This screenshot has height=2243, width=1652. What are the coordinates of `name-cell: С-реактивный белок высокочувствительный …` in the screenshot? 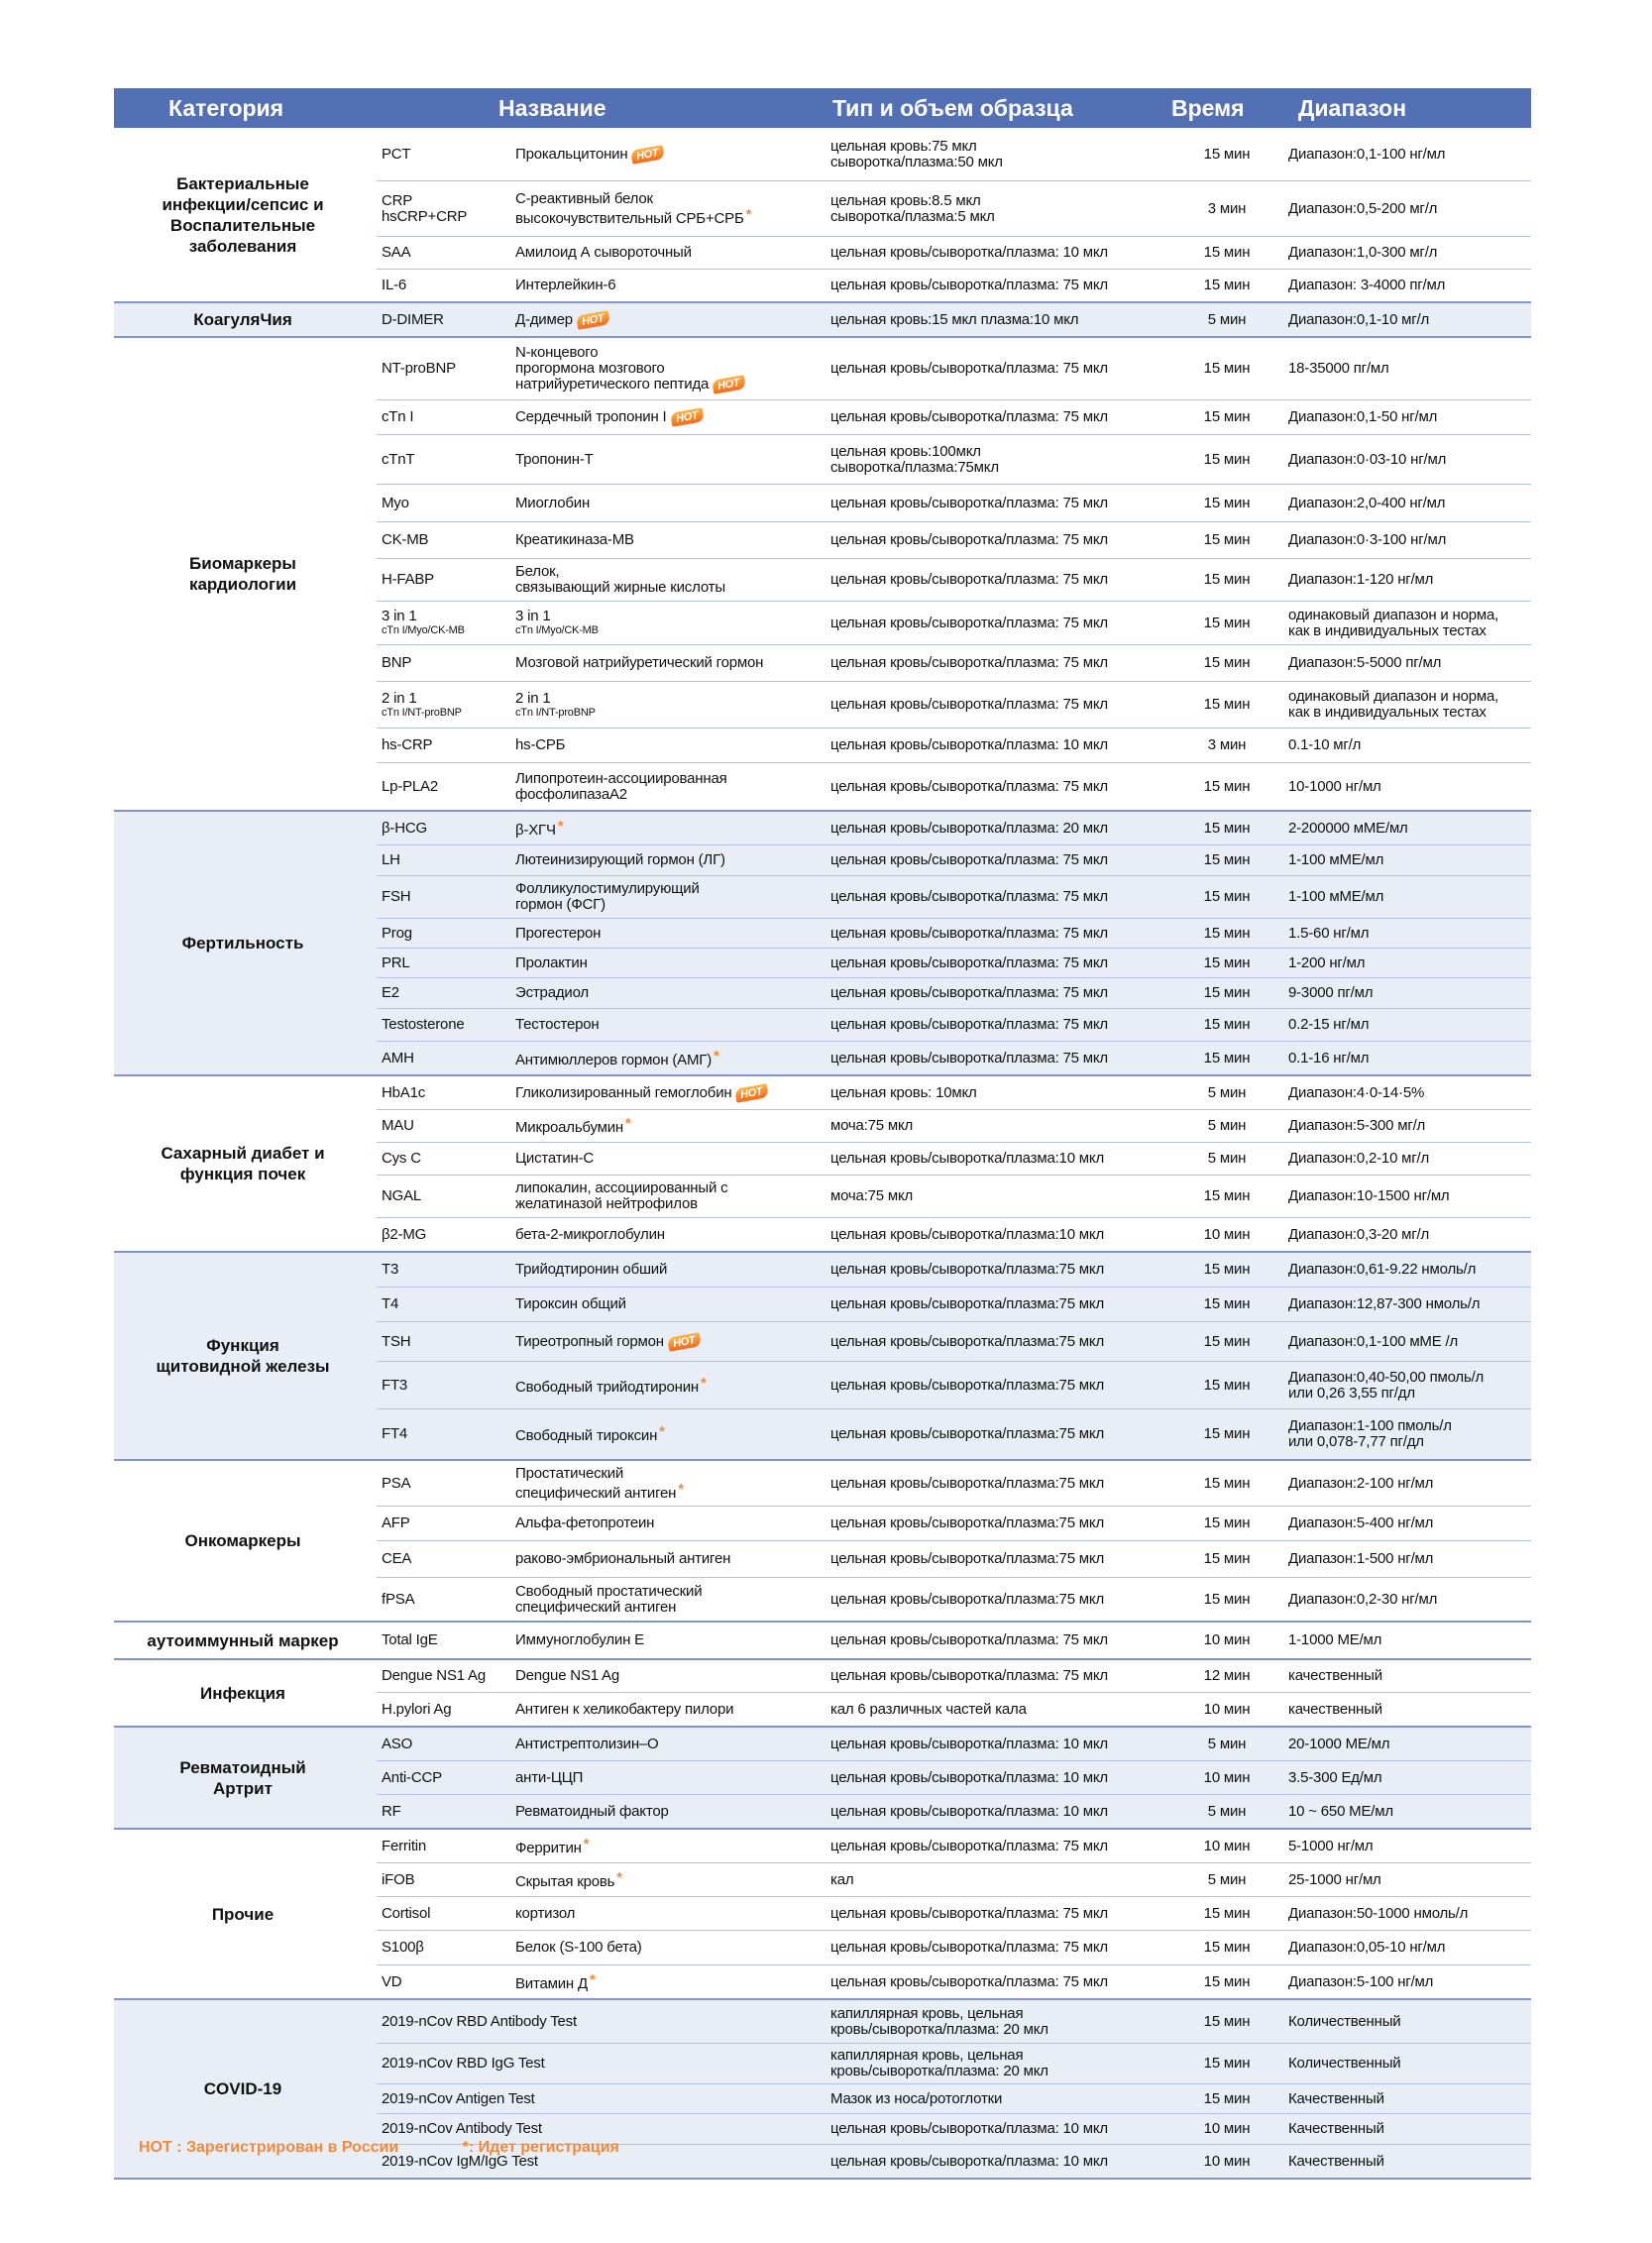 It's located at (672, 208).